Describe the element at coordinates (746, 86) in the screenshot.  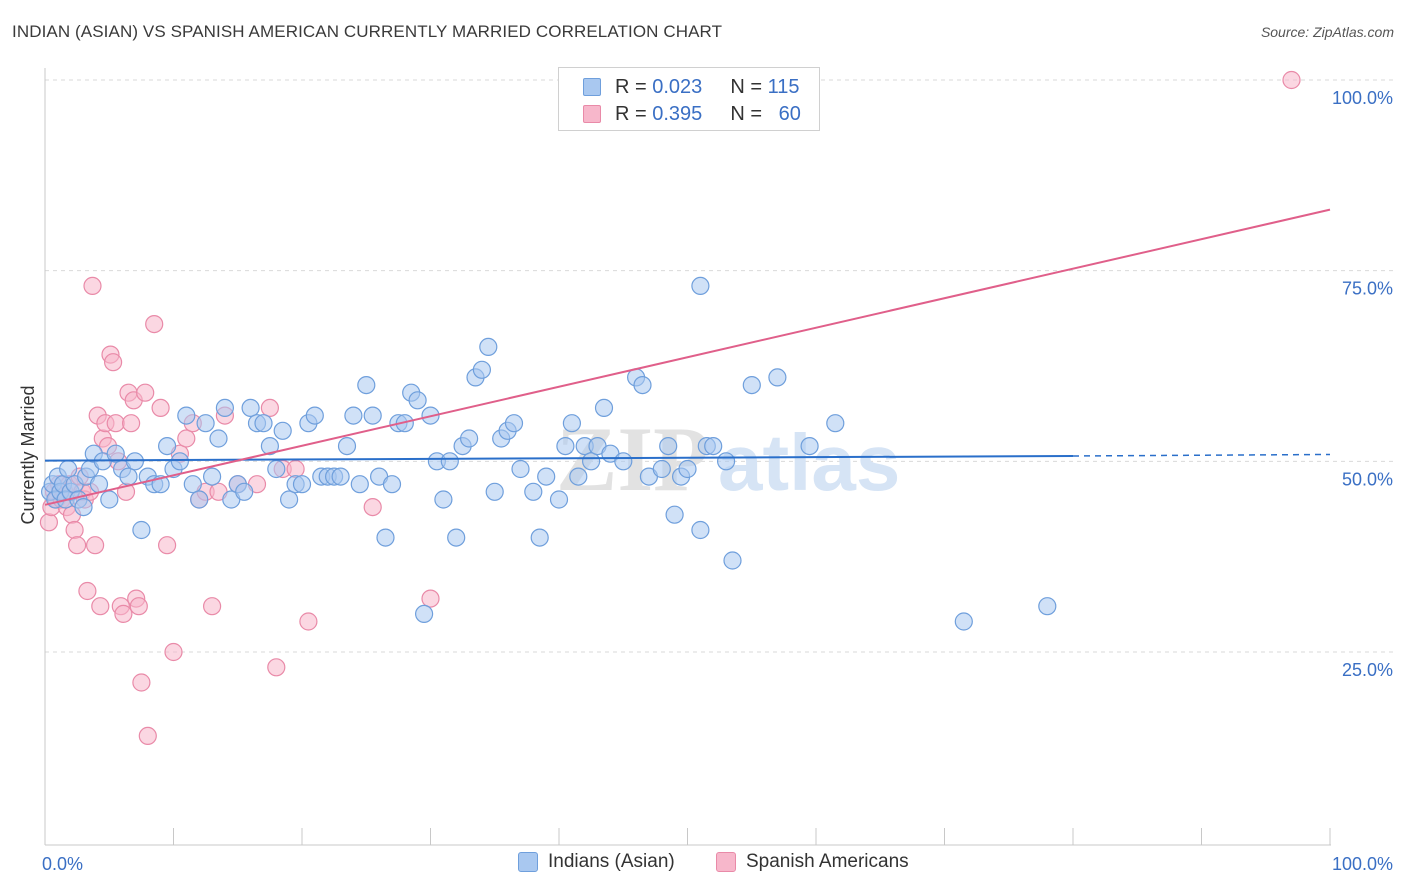
I see `legend-n-label: N =` at that location.